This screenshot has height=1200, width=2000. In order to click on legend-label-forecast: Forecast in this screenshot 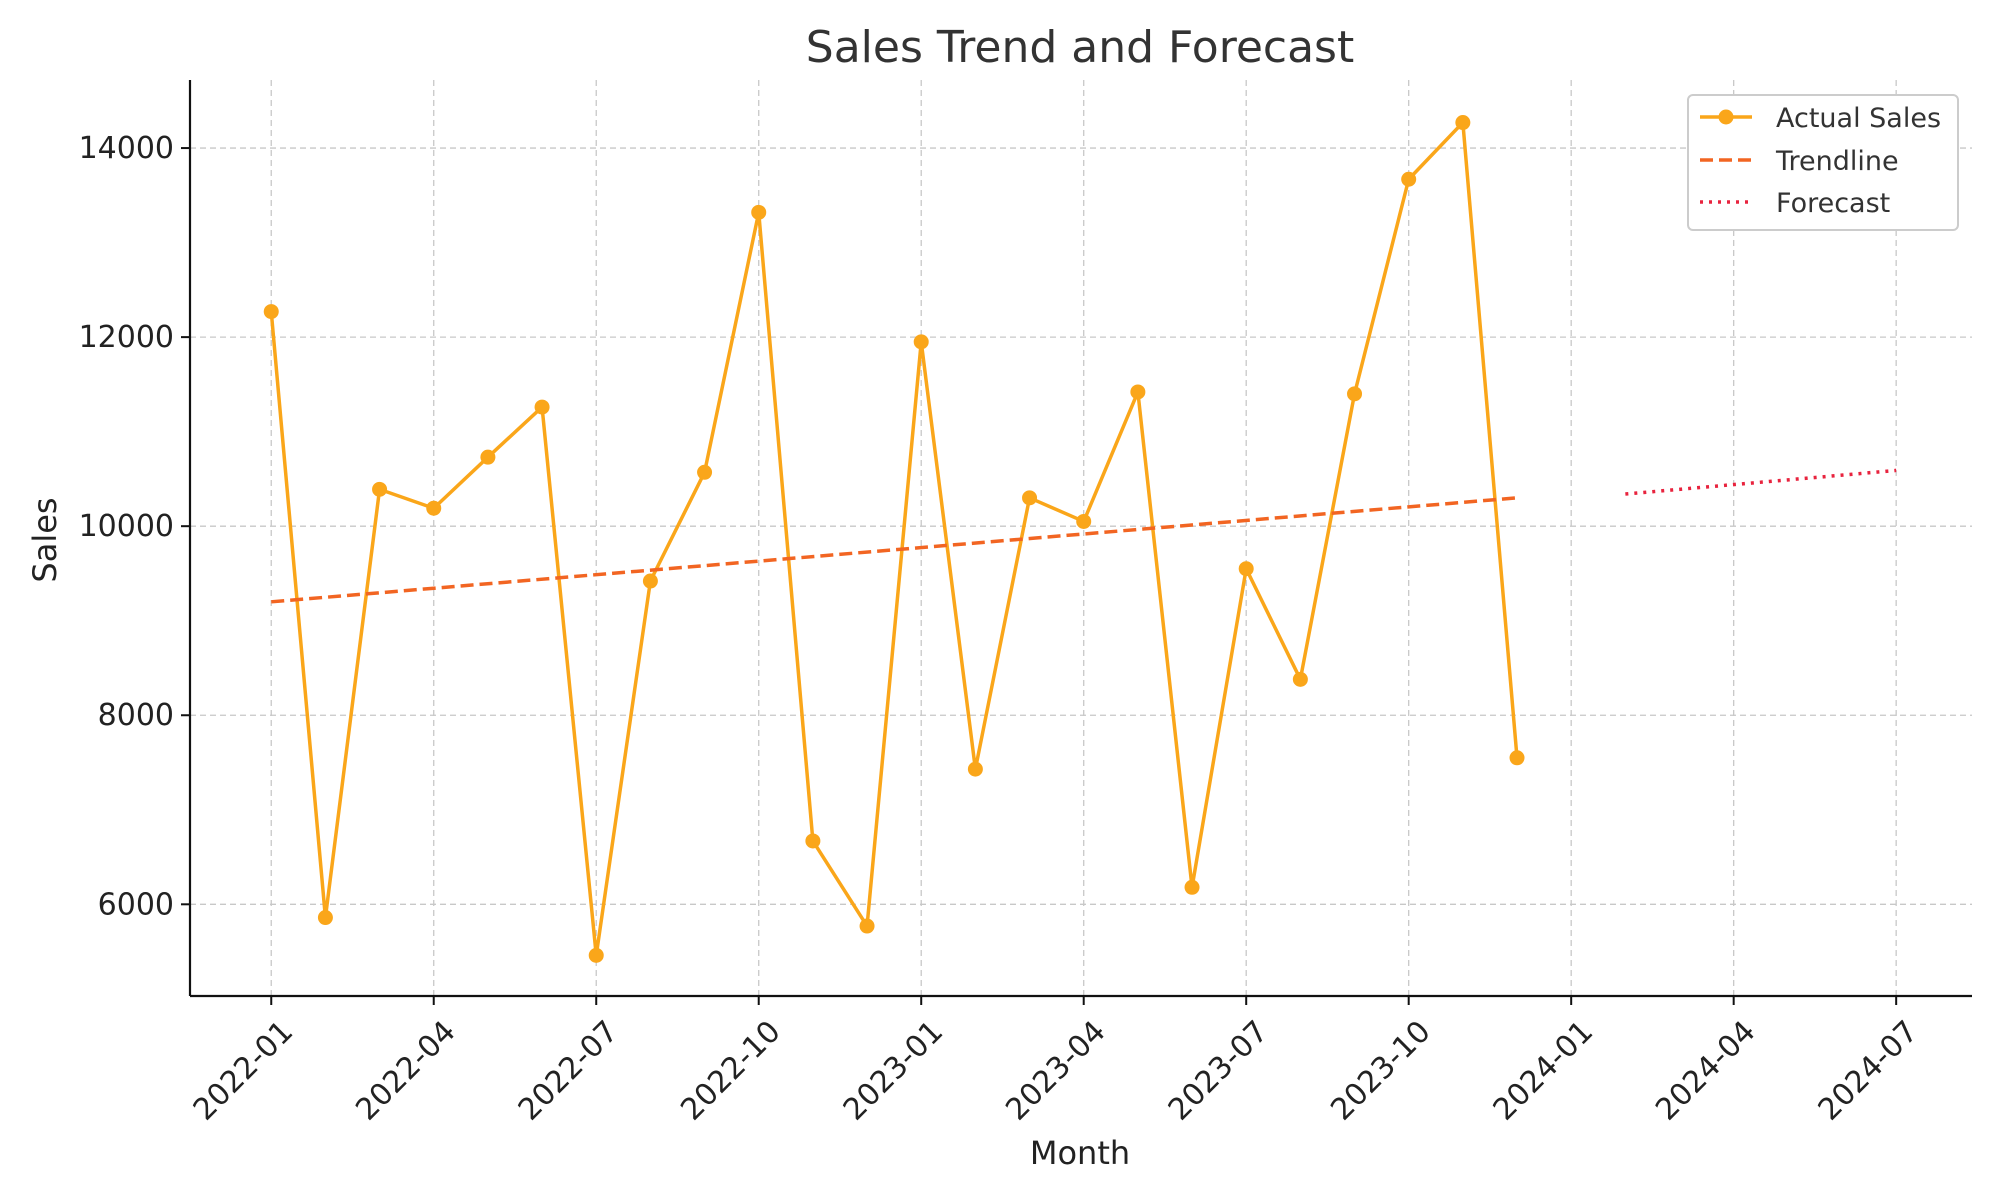, I will do `click(1833, 203)`.